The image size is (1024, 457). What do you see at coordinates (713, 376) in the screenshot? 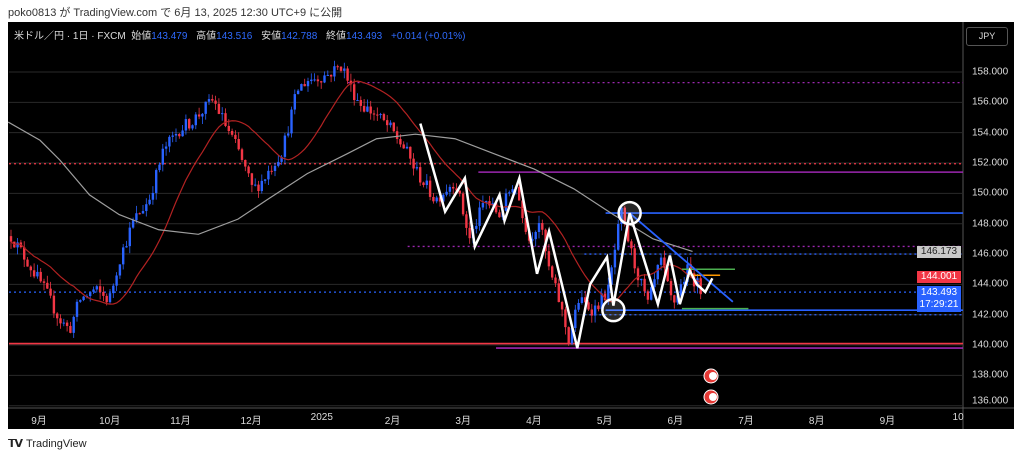
I see `us-flag-icon` at bounding box center [713, 376].